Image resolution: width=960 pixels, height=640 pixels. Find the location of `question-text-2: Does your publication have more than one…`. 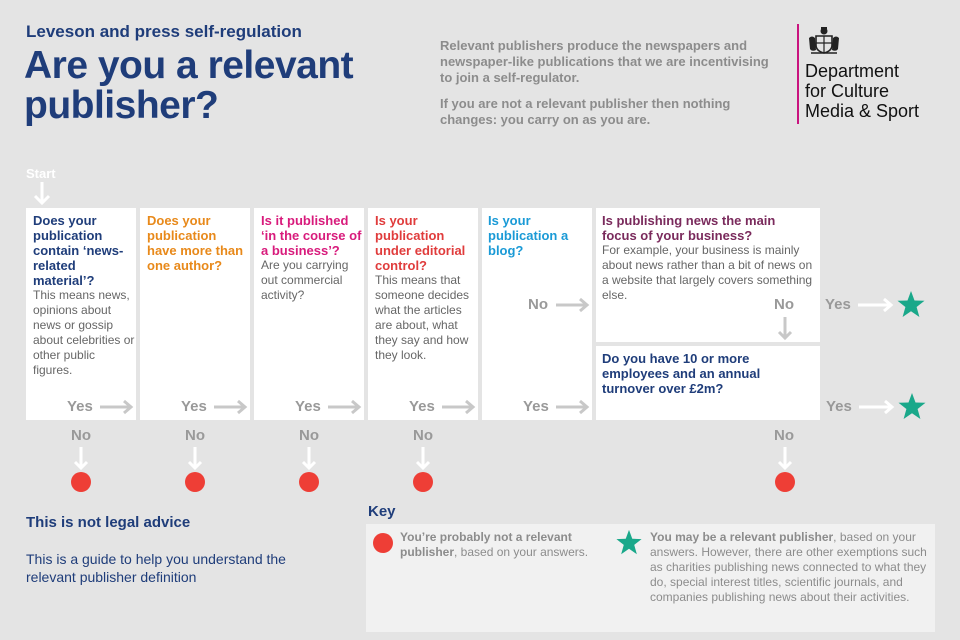

question-text-2: Does your publication have more than one… is located at coordinates (195, 243).